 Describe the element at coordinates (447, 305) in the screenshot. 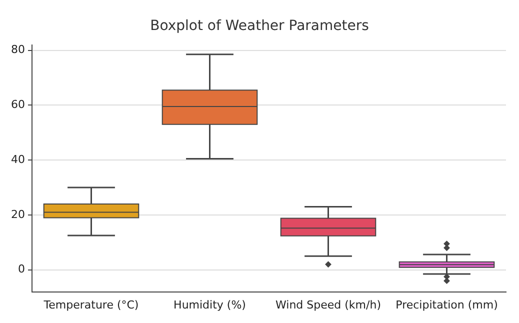

I see `x-tick-label: Precipitation (mm)` at that location.